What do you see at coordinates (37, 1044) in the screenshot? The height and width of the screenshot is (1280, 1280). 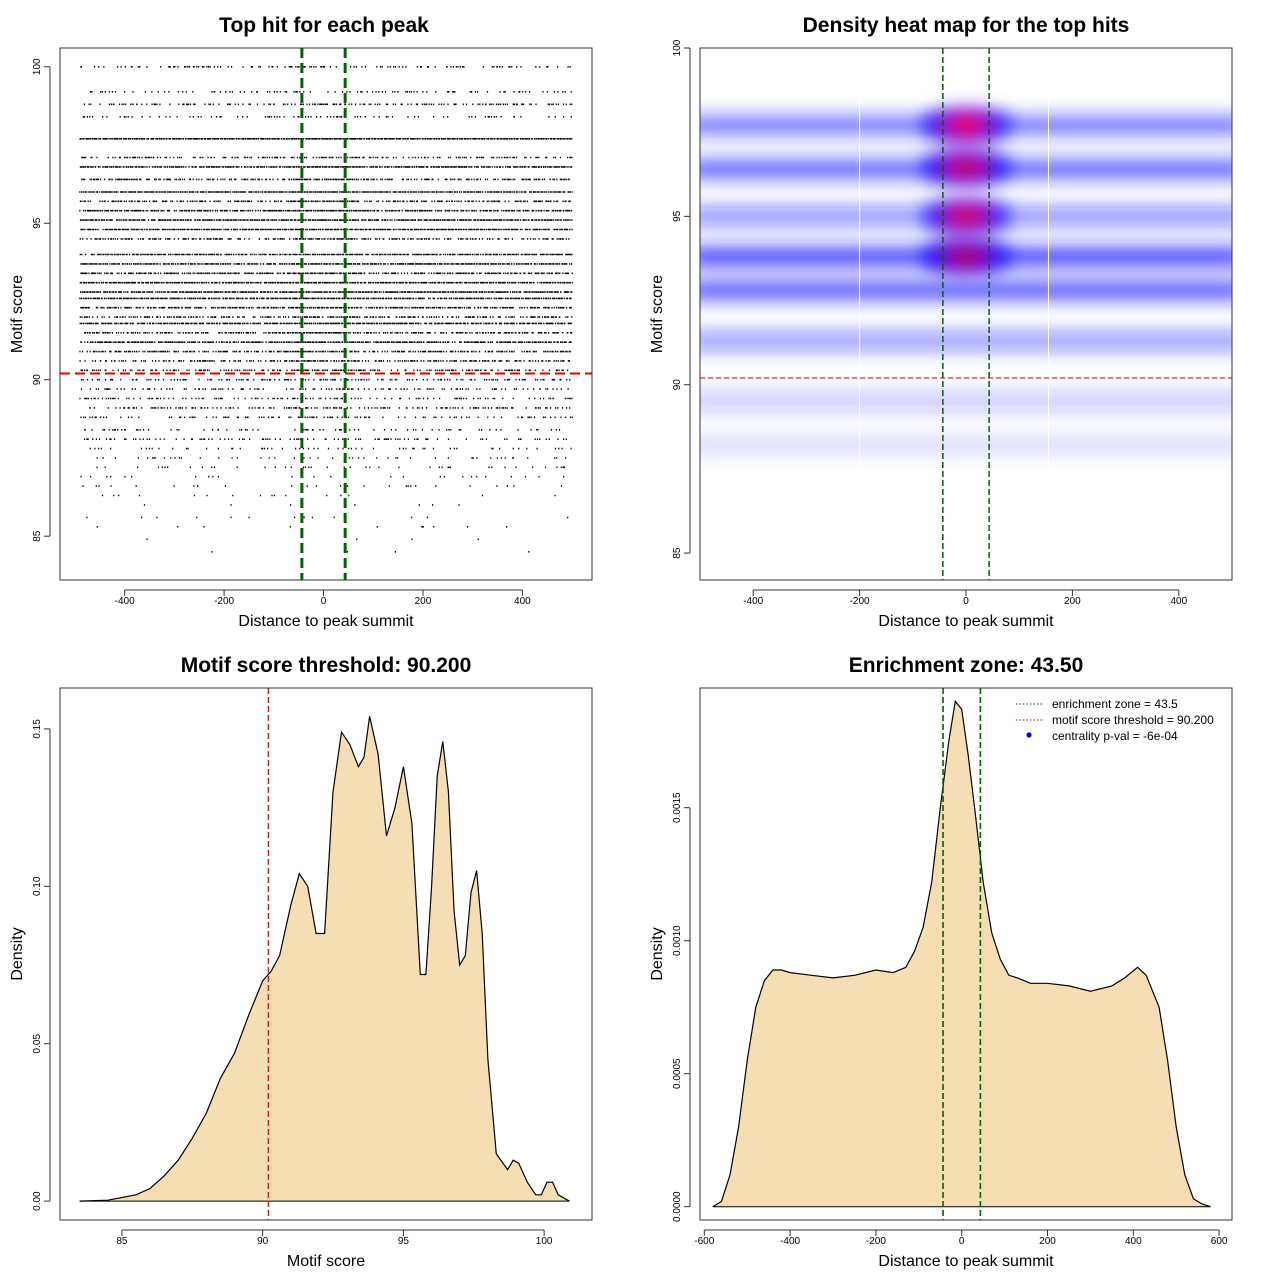 I see `y-tick-label: 0.05` at bounding box center [37, 1044].